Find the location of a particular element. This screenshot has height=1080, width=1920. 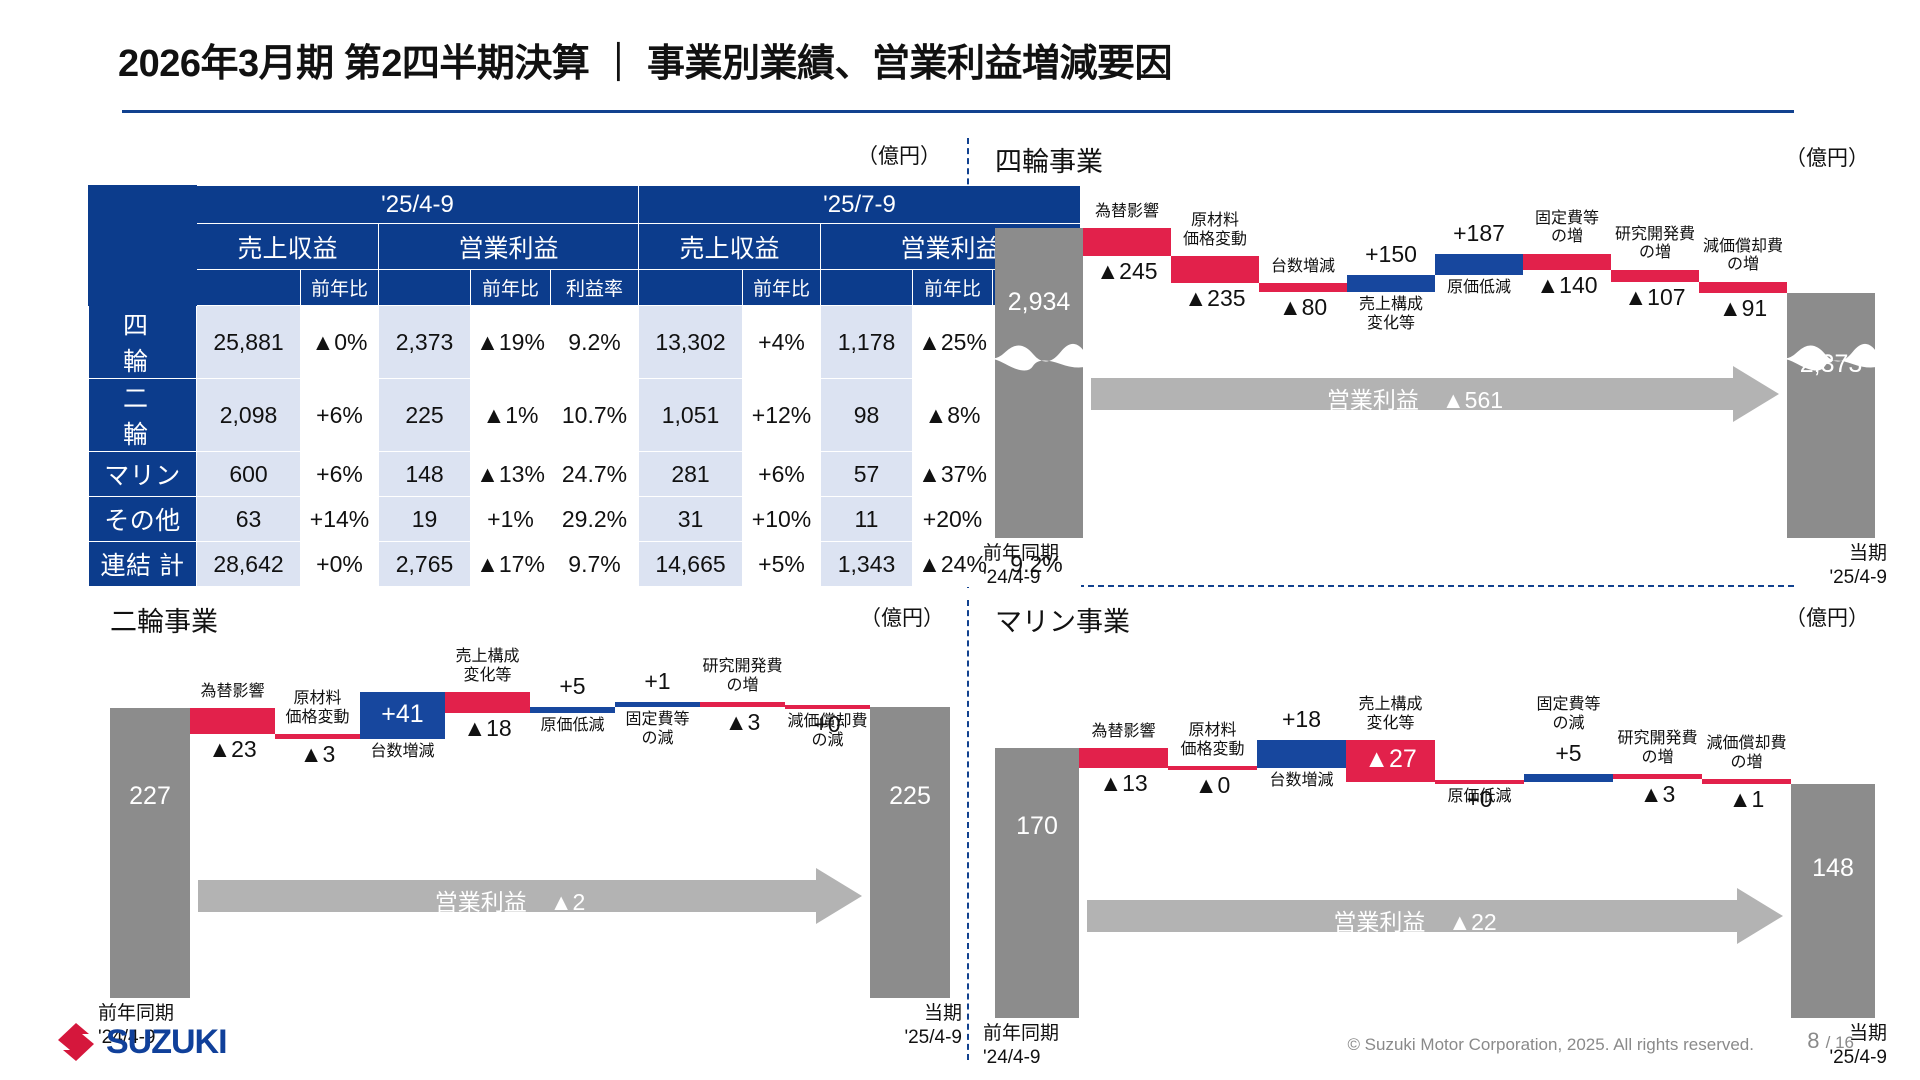

summary-arrow: 営業利益 ▲561 is located at coordinates (1435, 394).